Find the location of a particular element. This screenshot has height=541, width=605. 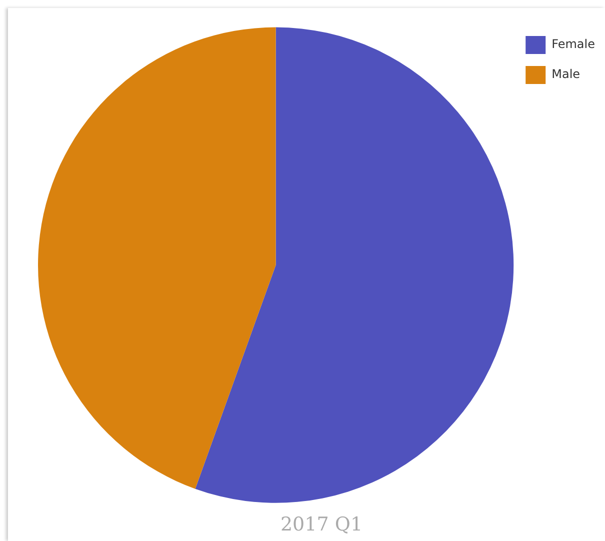

text: 2017 Q1 is located at coordinates (321, 525).